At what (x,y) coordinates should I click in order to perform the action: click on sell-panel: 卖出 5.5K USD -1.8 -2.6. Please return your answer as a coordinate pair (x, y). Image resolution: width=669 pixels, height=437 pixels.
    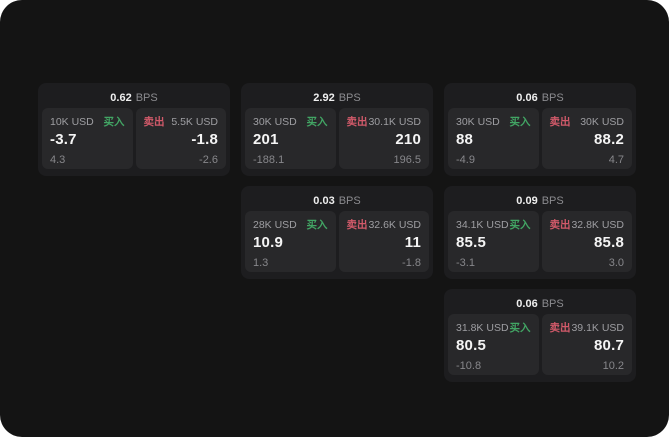
    Looking at the image, I should click on (180, 138).